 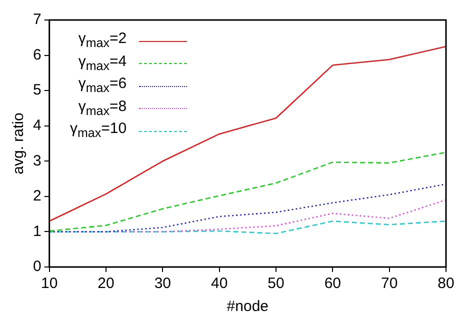 What do you see at coordinates (333, 283) in the screenshot?
I see `x-tick-label: 60` at bounding box center [333, 283].